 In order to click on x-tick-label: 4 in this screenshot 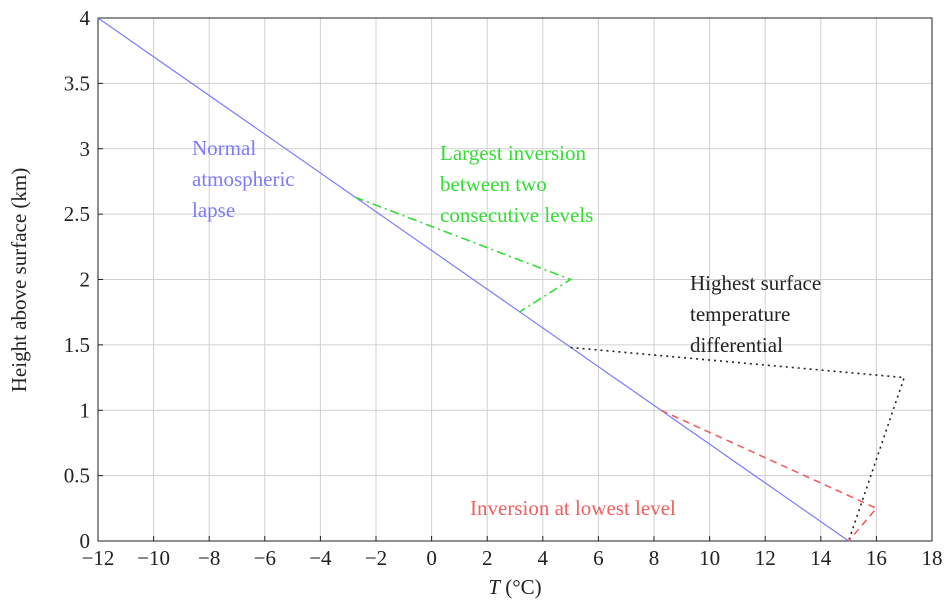, I will do `click(543, 558)`.